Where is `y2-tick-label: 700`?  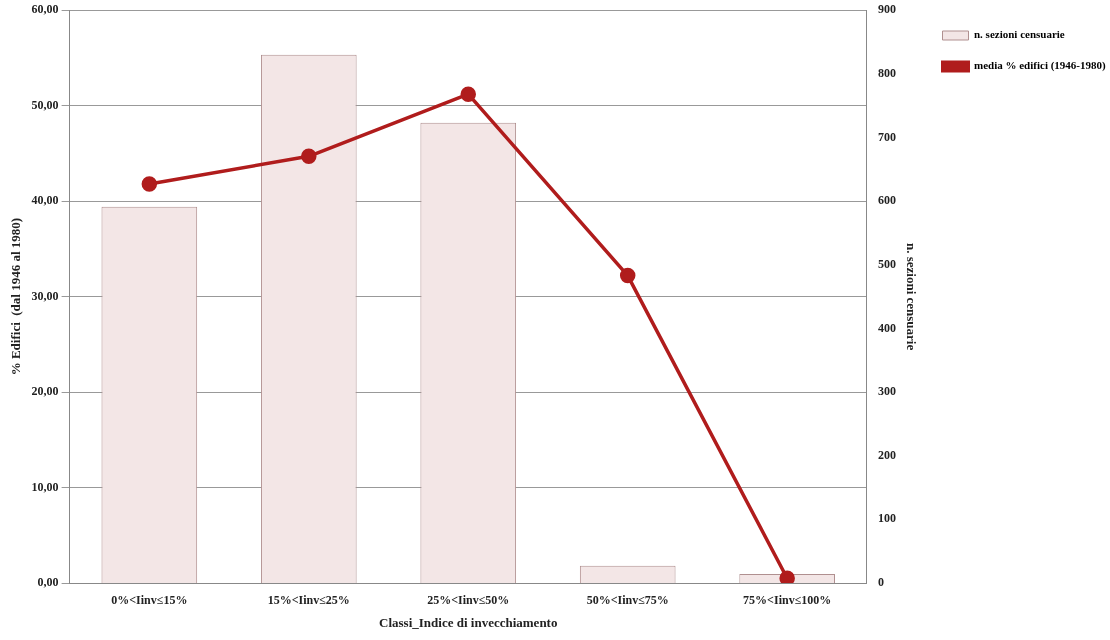 y2-tick-label: 700 is located at coordinates (886, 136).